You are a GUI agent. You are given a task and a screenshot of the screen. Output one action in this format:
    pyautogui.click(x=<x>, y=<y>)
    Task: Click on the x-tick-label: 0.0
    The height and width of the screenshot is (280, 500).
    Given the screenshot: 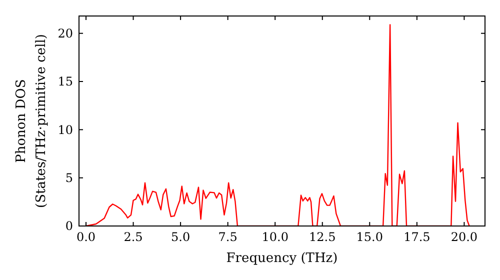 What is the action you would take?
    pyautogui.click(x=86, y=237)
    